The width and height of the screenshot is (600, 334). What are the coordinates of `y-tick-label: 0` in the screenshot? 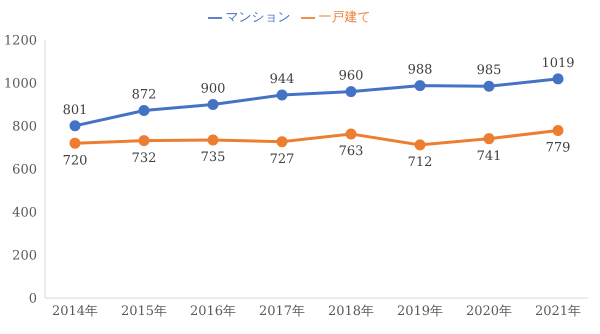 It's located at (32, 299).